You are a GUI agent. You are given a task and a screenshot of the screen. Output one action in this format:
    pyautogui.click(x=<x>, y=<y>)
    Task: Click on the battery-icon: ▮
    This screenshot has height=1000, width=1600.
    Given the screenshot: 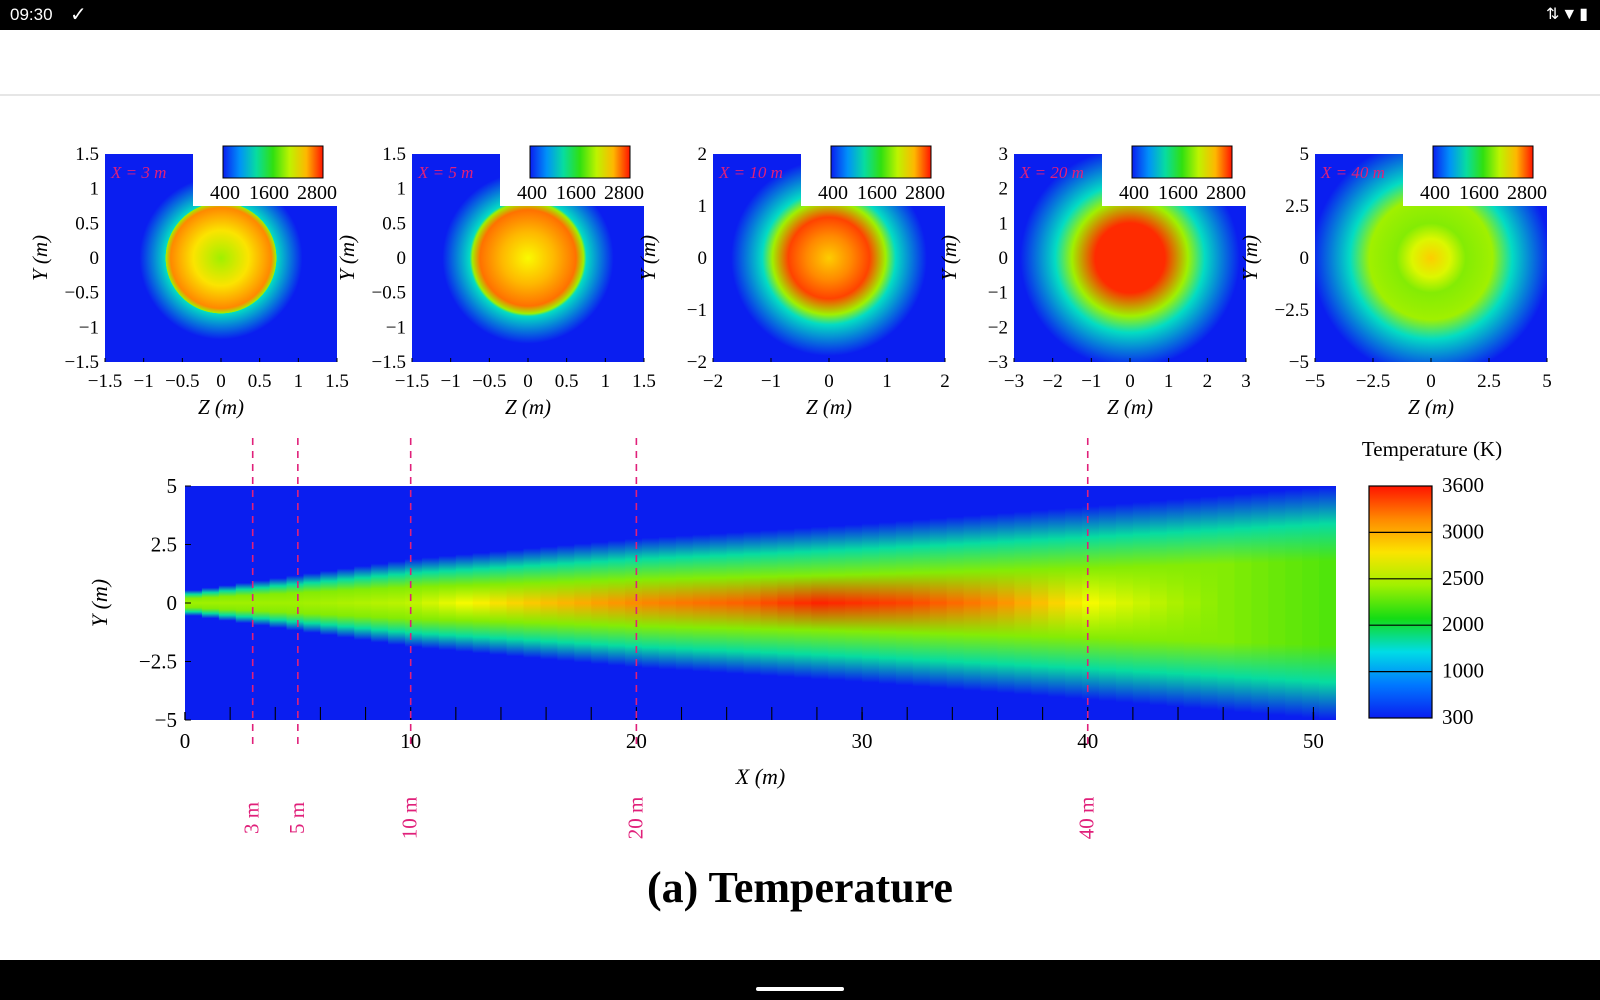 What is the action you would take?
    pyautogui.click(x=1584, y=14)
    